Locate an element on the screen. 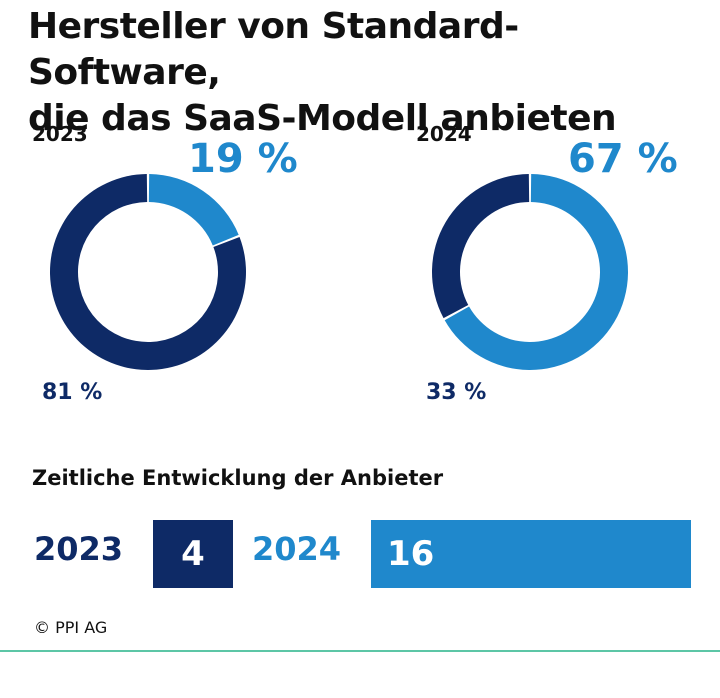 The image size is (720, 698). bar-2023-value: 4 is located at coordinates (193, 554).